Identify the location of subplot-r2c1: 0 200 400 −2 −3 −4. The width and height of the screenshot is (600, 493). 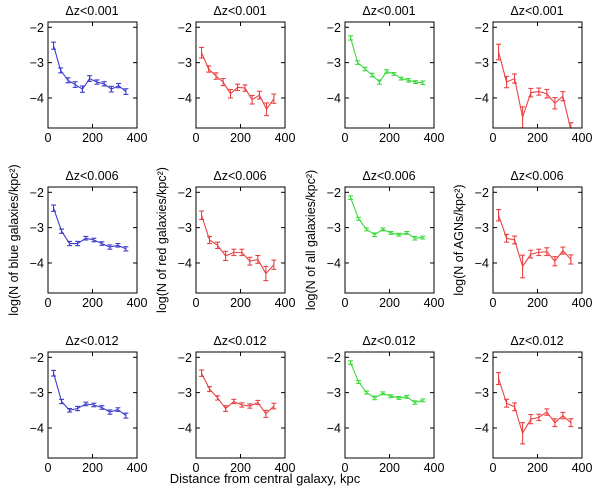
(89, 248).